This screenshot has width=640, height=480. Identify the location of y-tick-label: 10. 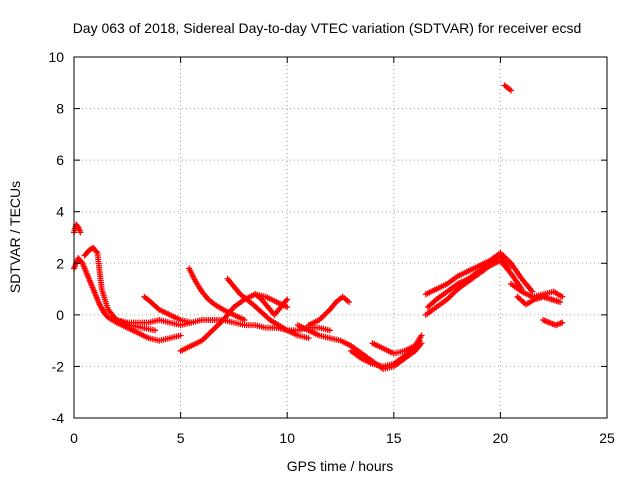
(56, 57).